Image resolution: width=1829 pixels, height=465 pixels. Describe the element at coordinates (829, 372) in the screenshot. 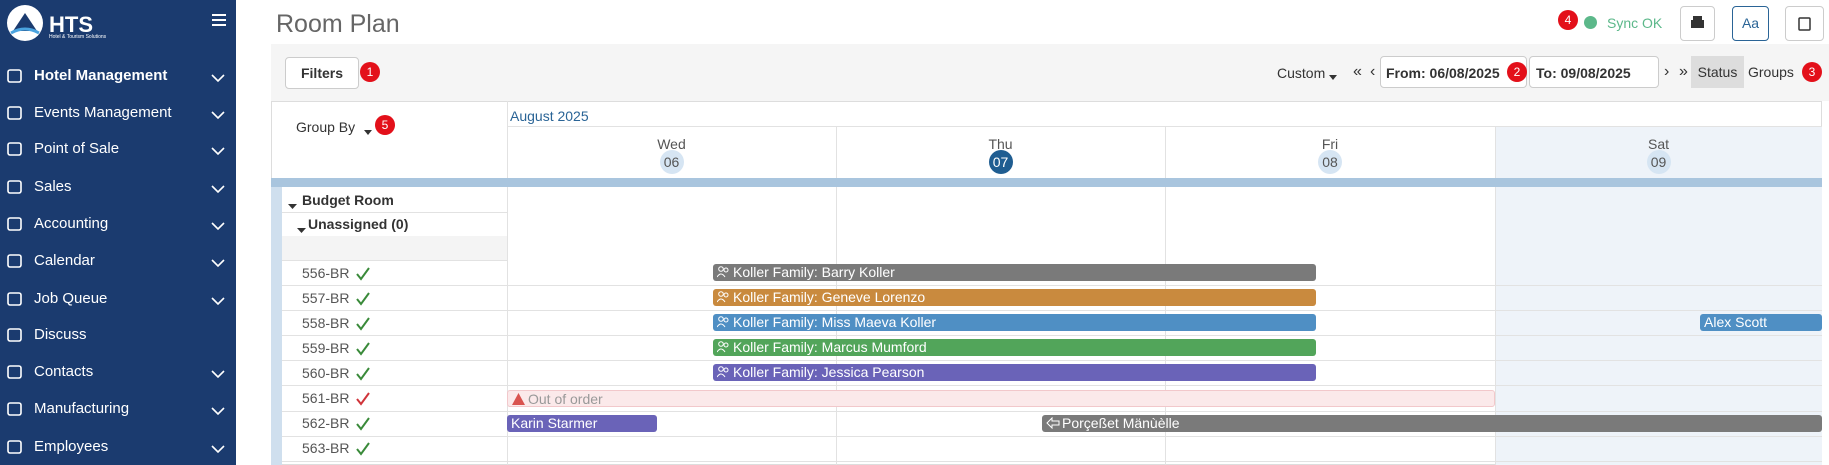

I see `booking-label: Koller Family: Jessica Pearson` at that location.